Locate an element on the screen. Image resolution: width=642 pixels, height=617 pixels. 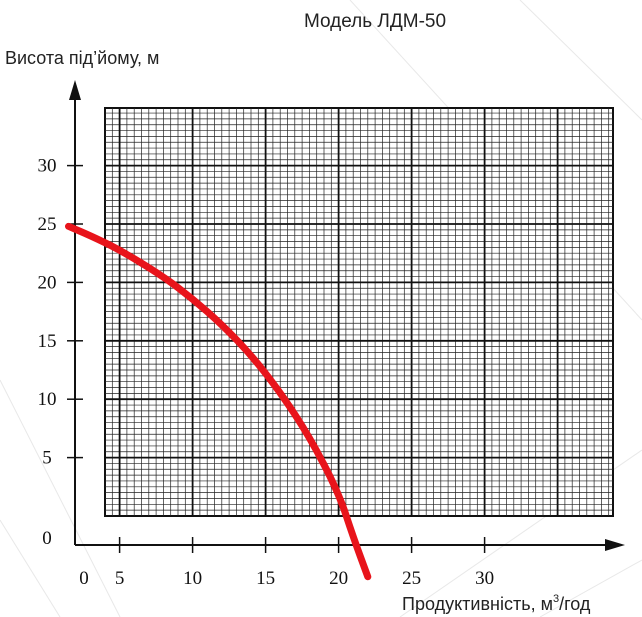
x-axis-arrow-icon is located at coordinates (615, 545).